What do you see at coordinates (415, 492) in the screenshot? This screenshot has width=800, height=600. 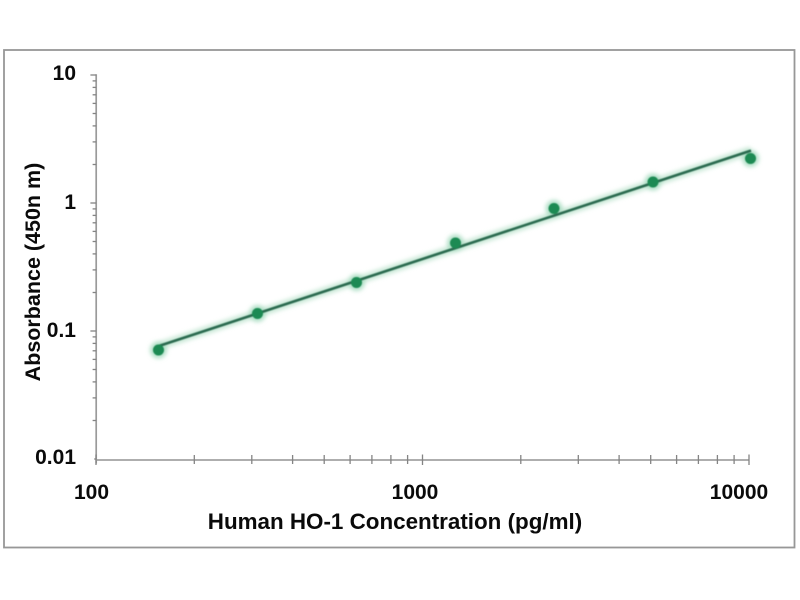 I see `svg-text: 1000` at bounding box center [415, 492].